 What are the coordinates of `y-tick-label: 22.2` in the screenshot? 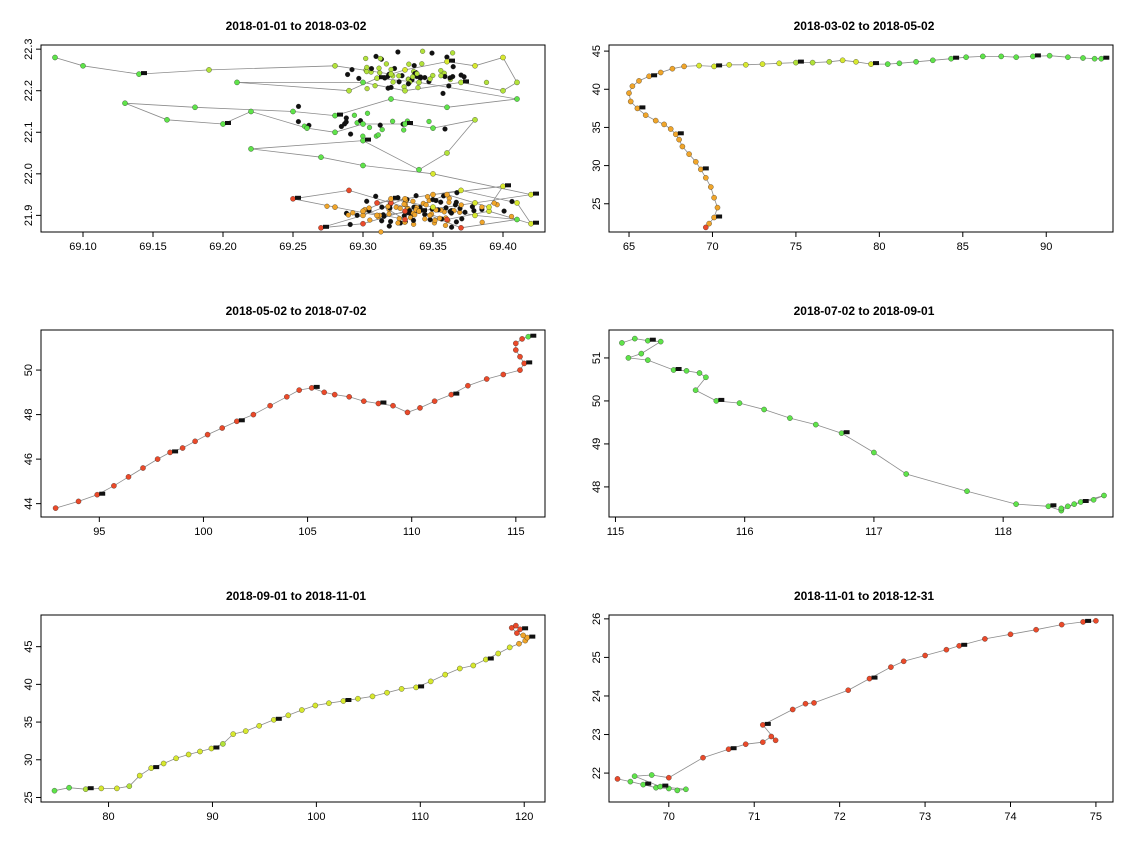 It's located at (29, 90).